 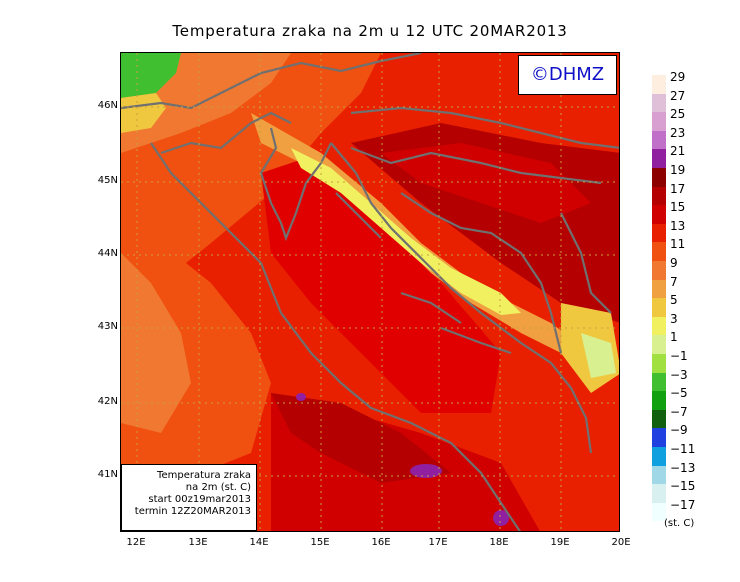 I want to click on lat-label-44: 44N, so click(x=107, y=253).